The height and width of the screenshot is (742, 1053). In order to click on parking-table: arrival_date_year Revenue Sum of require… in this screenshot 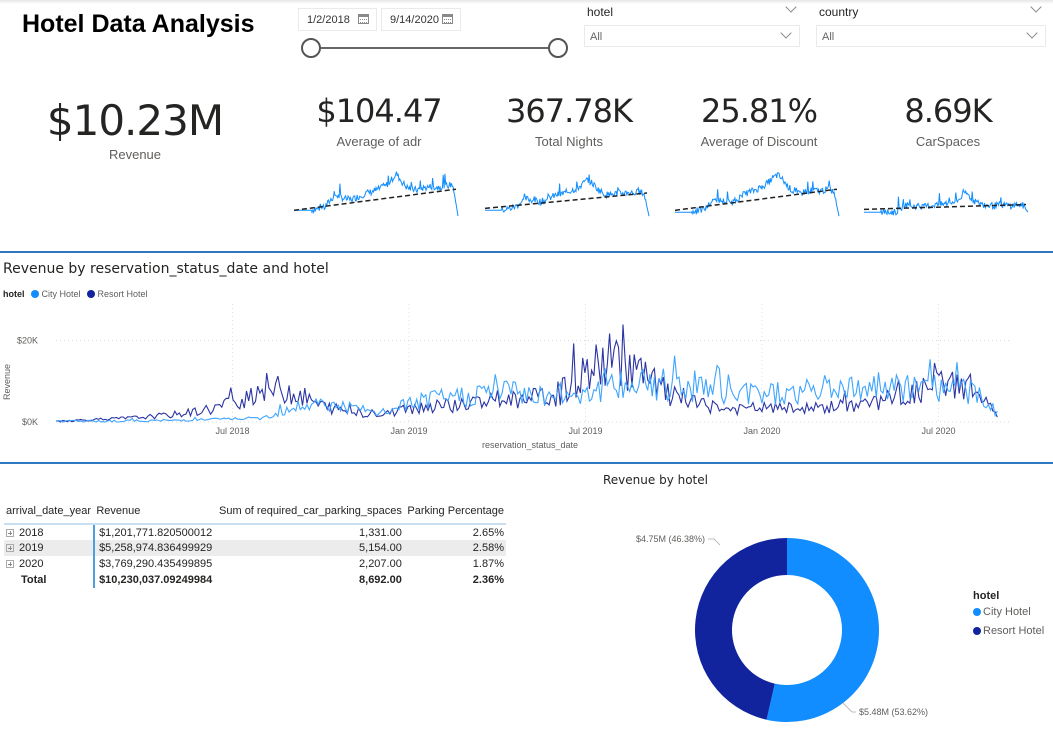, I will do `click(255, 545)`.